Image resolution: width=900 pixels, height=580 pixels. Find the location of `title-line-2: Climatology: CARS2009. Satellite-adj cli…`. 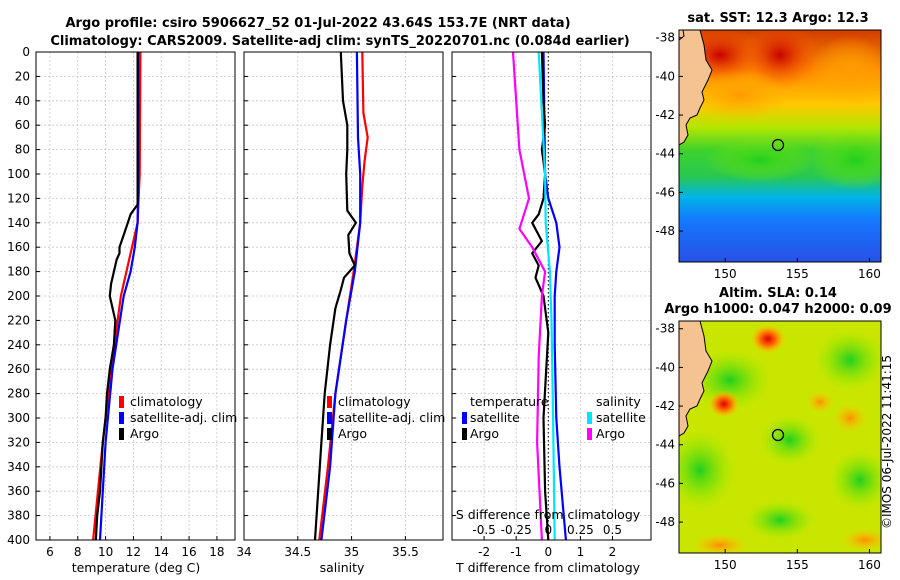

title-line-2: Climatology: CARS2009. Satellite-adj cli… is located at coordinates (339, 41).